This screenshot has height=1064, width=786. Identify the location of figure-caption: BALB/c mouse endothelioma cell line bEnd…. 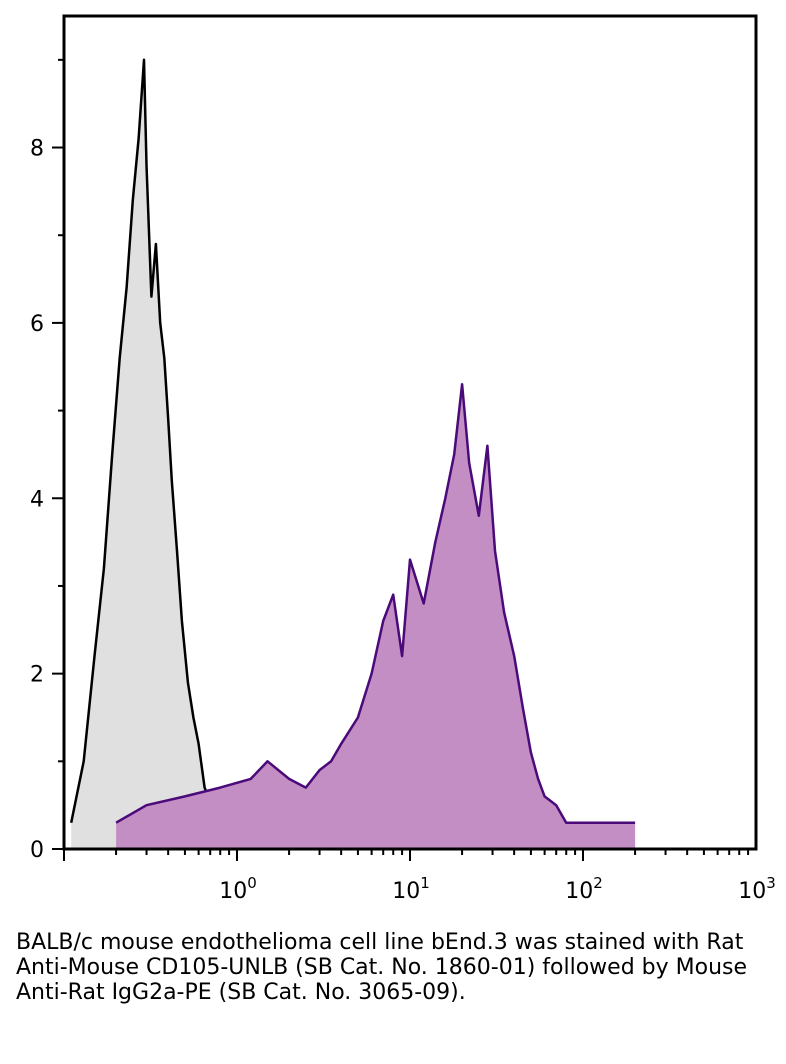
(382, 967).